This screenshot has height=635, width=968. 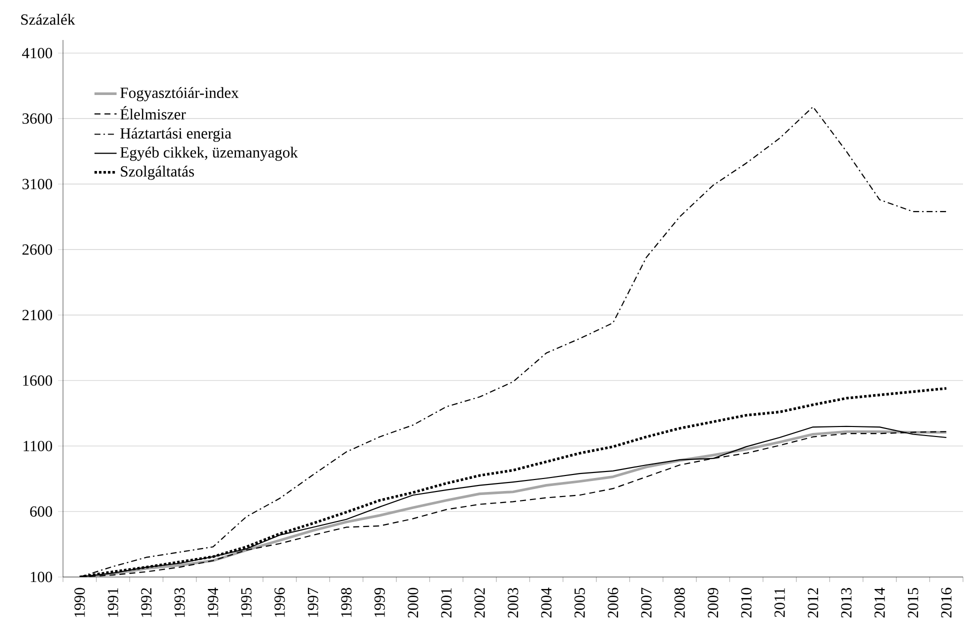 What do you see at coordinates (209, 153) in the screenshot?
I see `legend-label: Egyéb cikkek, üzemanyagok` at bounding box center [209, 153].